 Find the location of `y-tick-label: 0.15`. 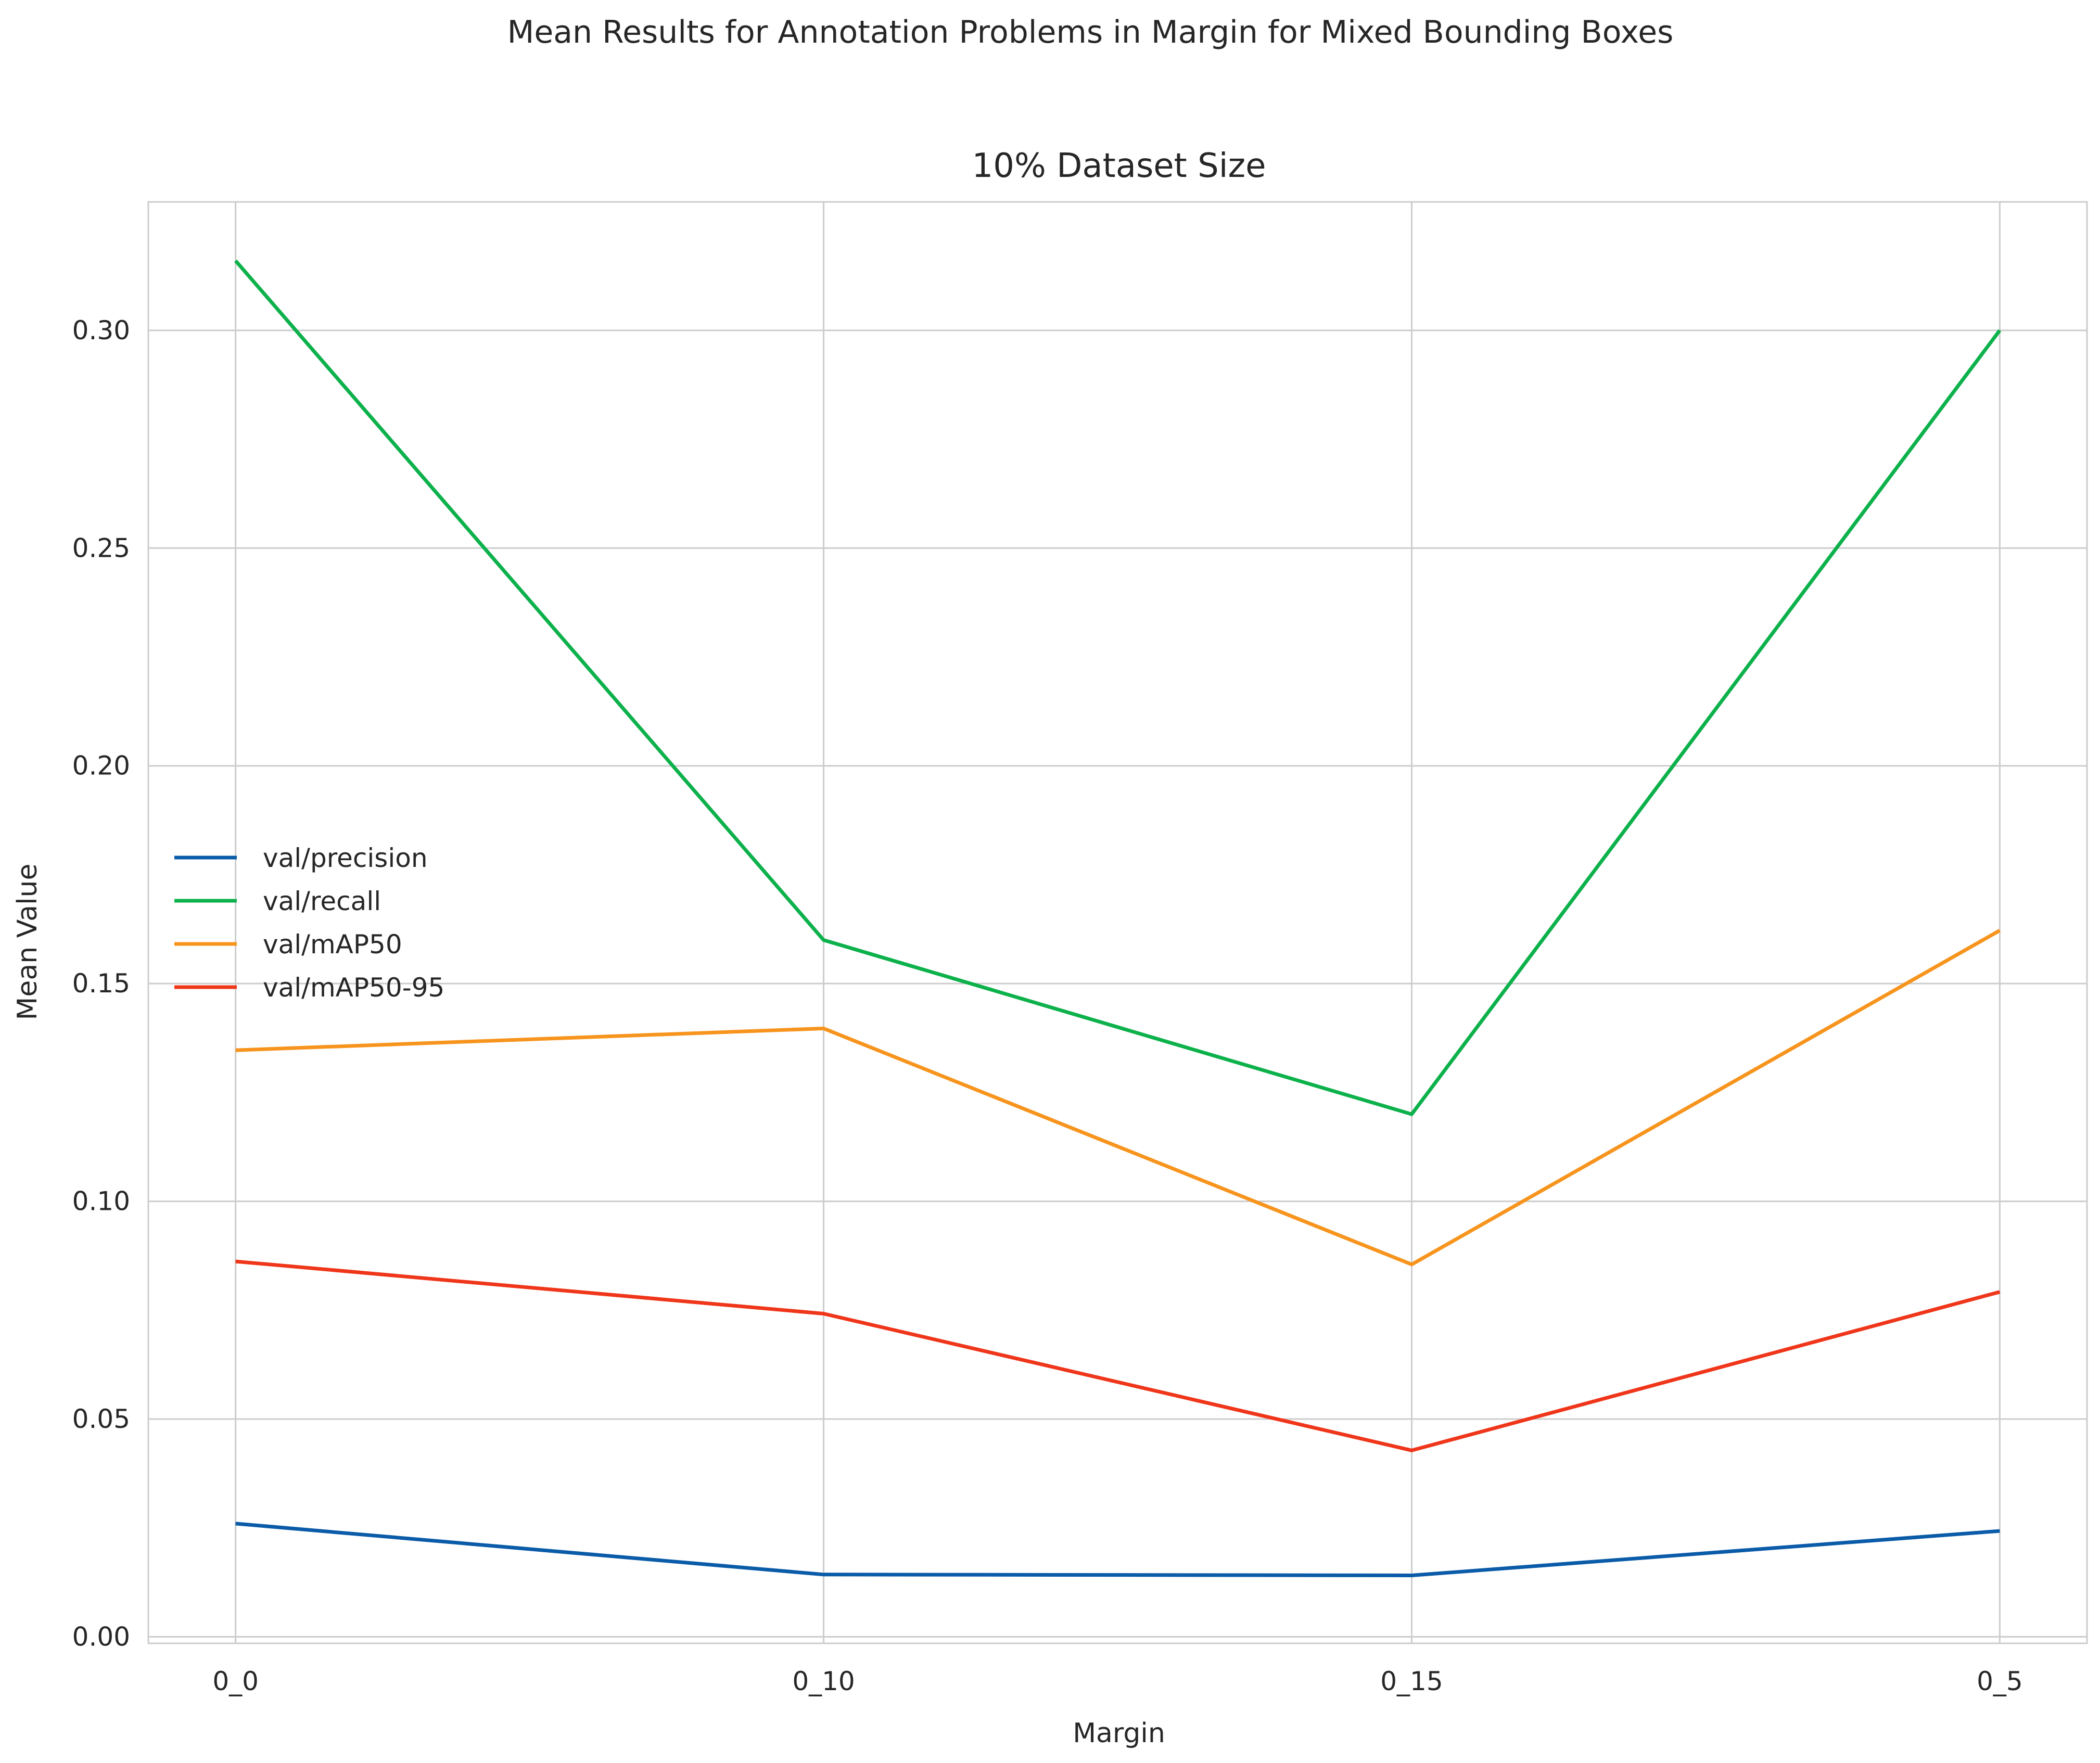

y-tick-label: 0.15 is located at coordinates (101, 983).